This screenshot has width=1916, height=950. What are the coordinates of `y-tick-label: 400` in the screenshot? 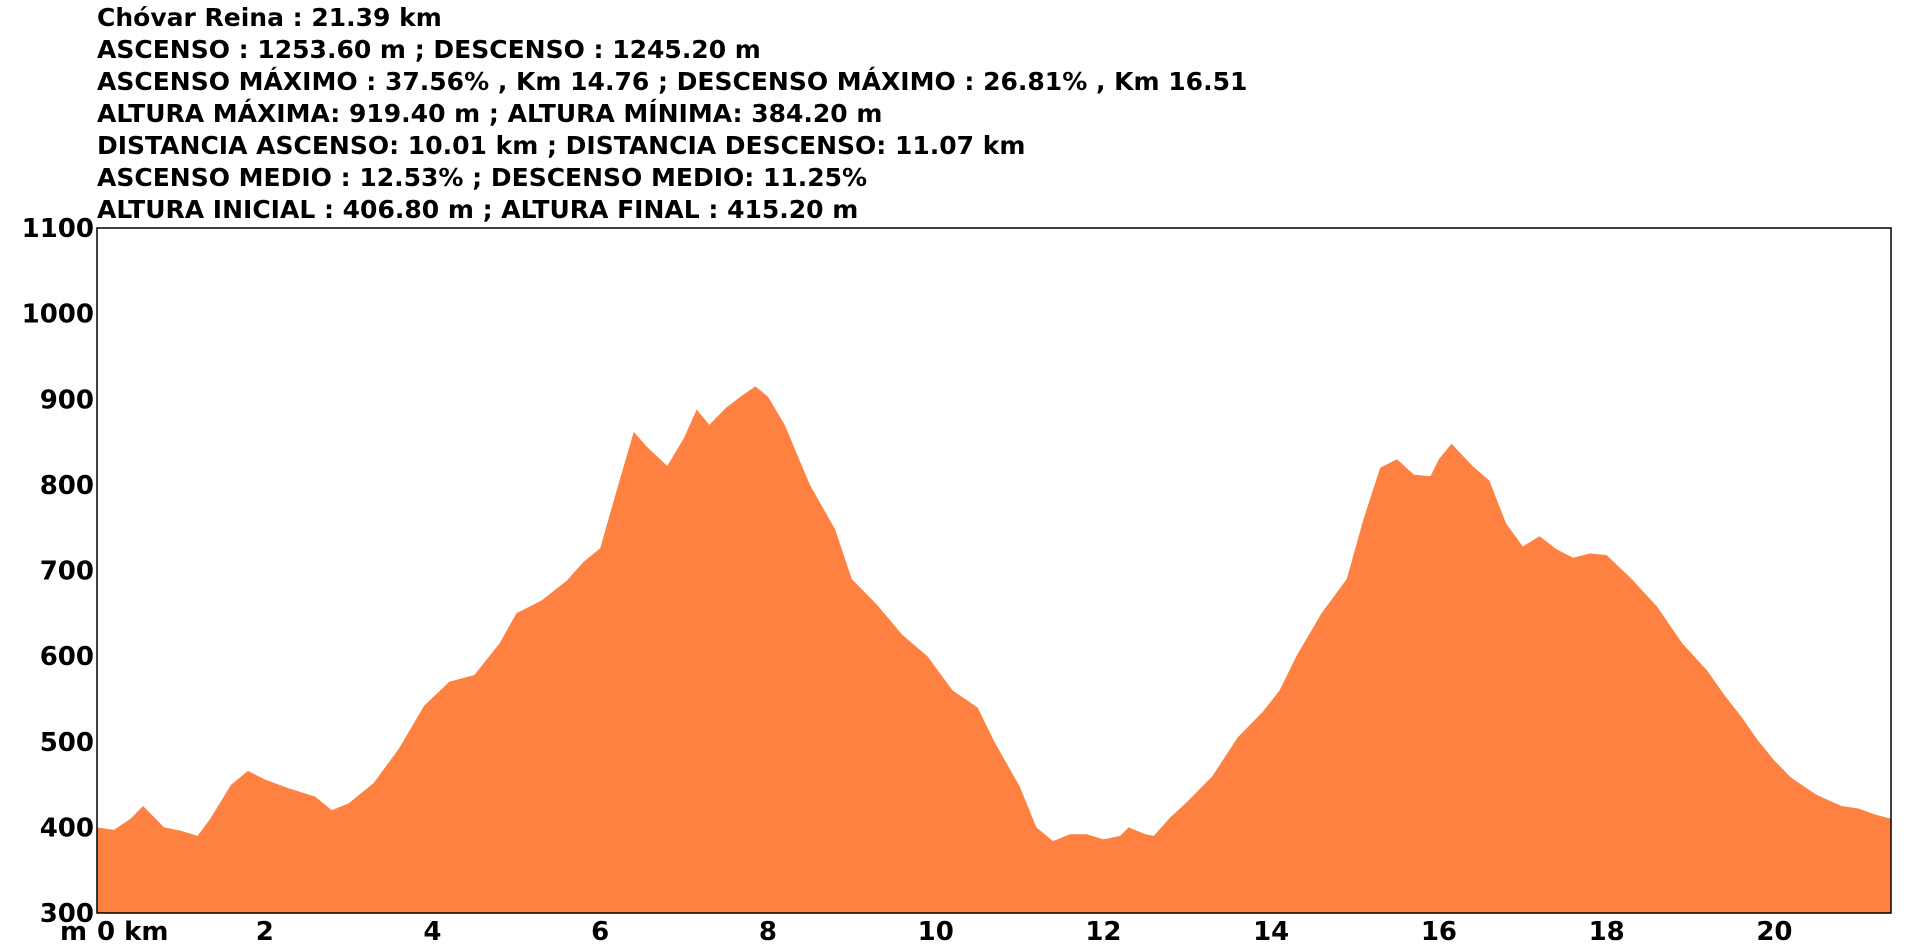 It's located at (67, 828).